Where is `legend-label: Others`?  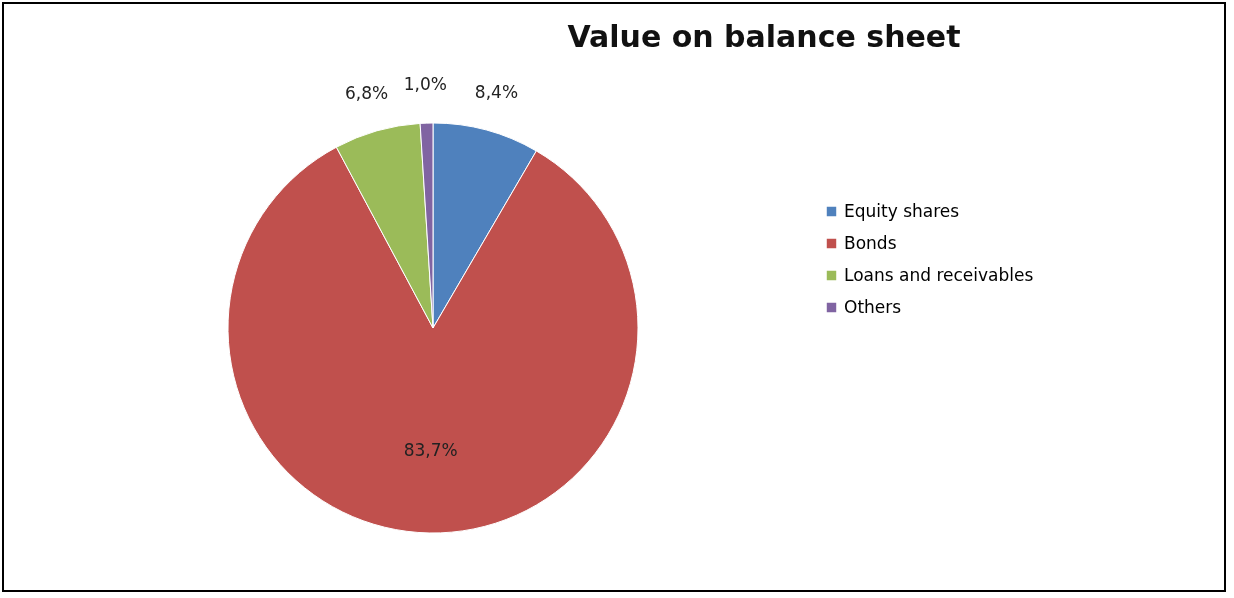
legend-label: Others is located at coordinates (873, 306).